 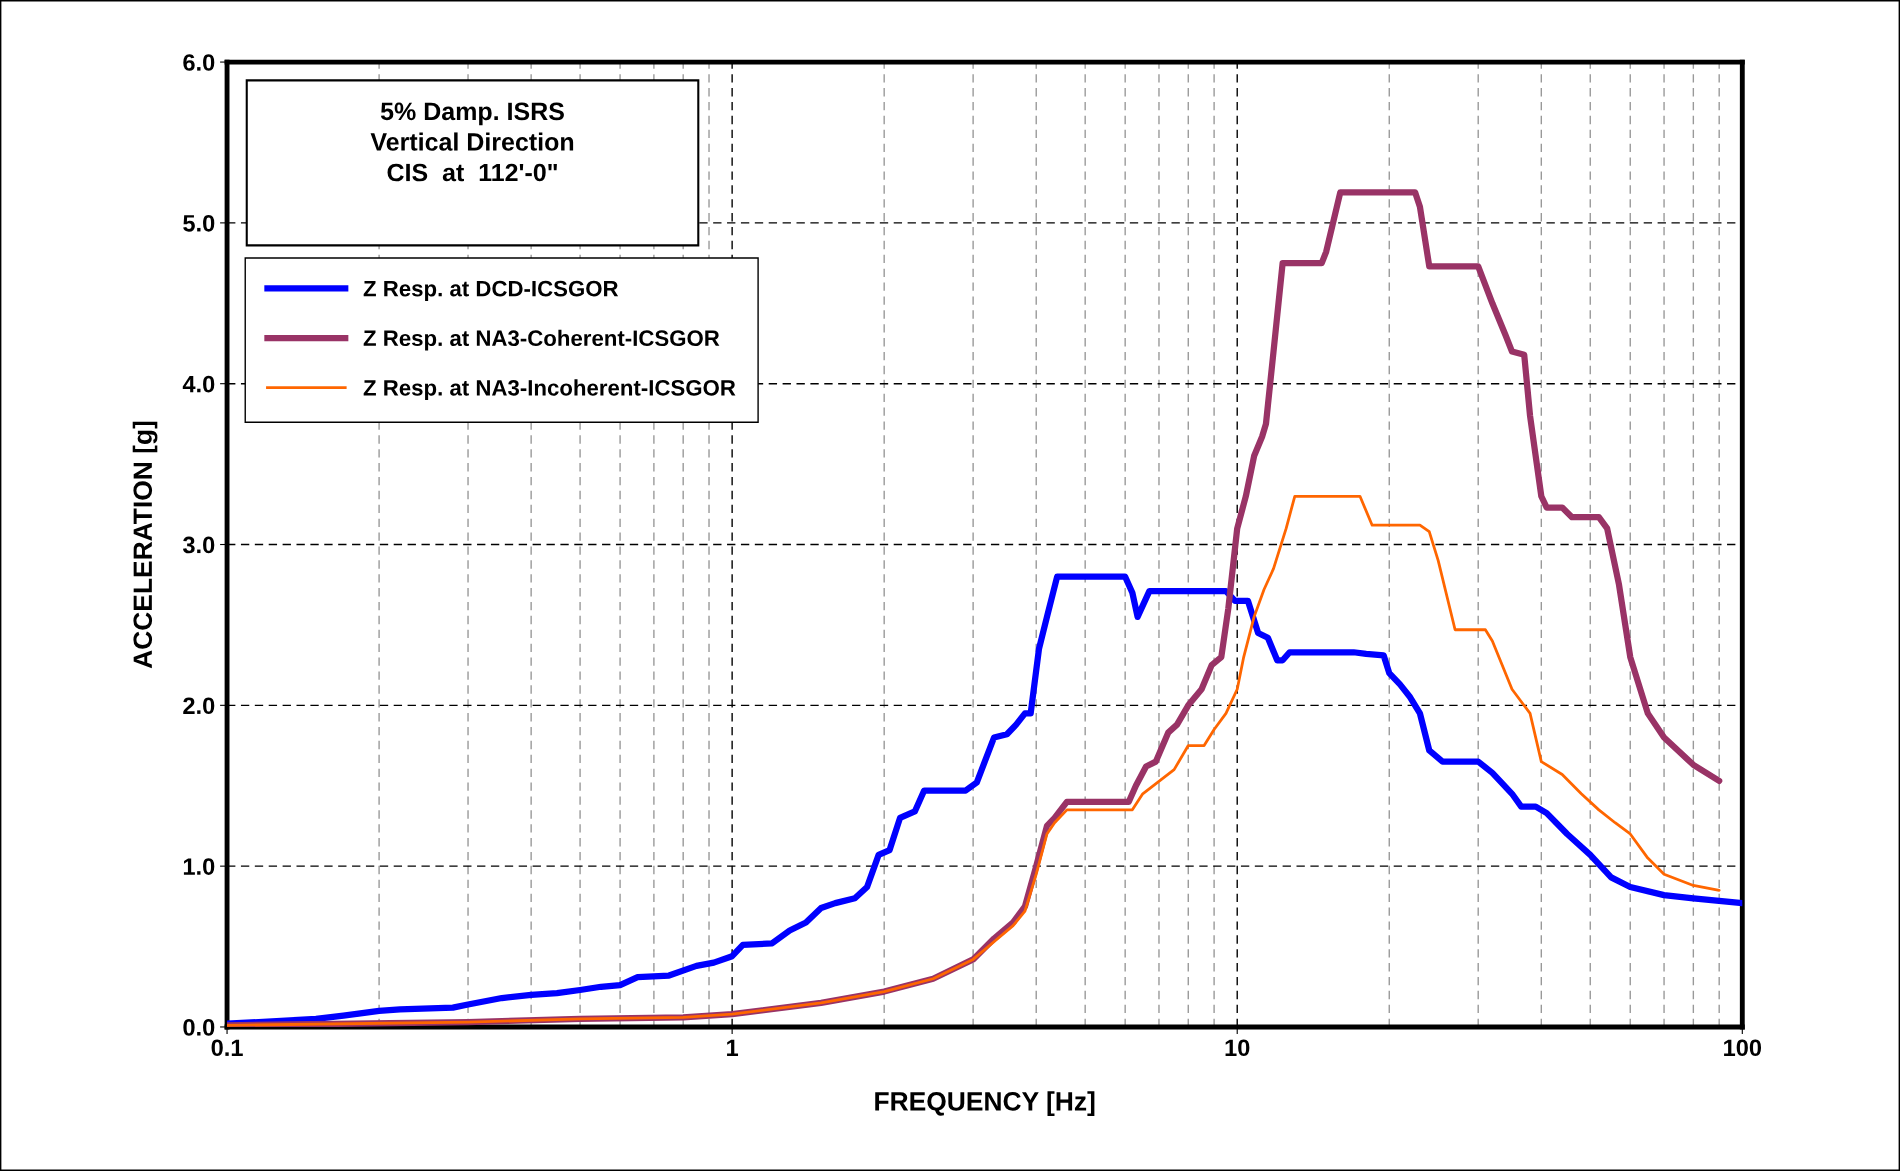 What do you see at coordinates (198, 545) in the screenshot?
I see `y-tick-label: 3.0` at bounding box center [198, 545].